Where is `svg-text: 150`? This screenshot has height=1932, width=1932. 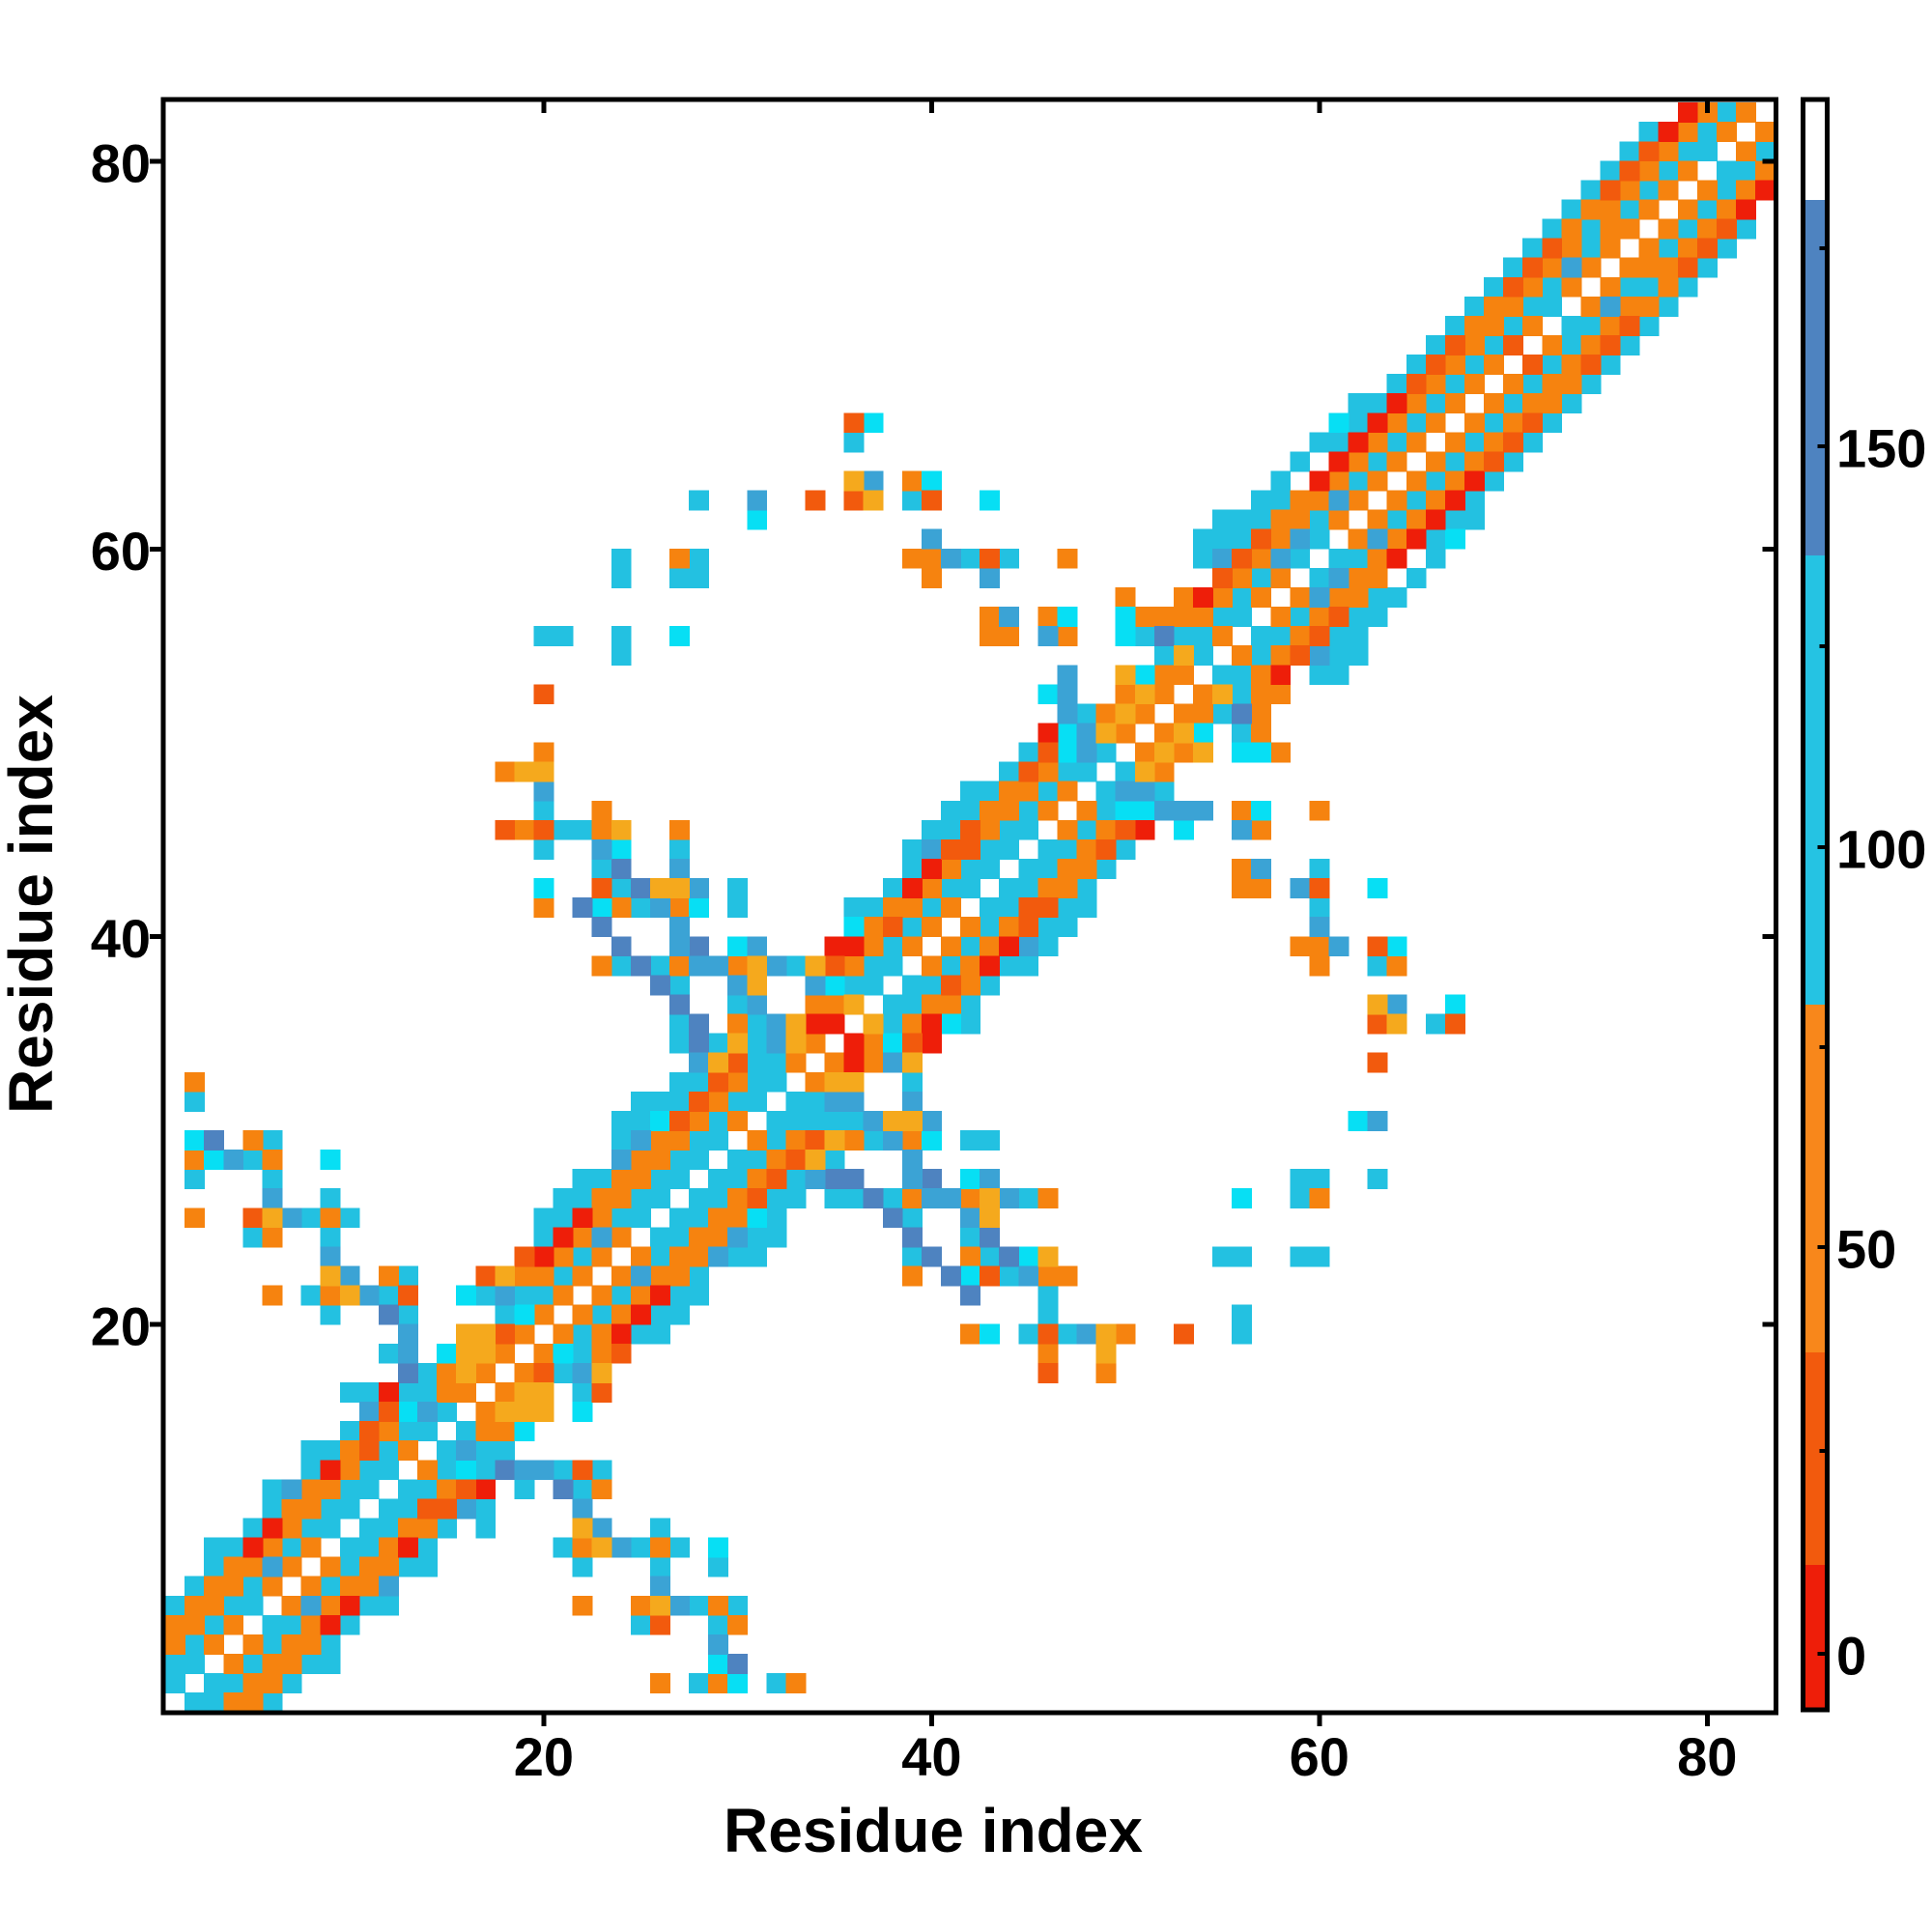
svg-text: 150 is located at coordinates (1881, 448).